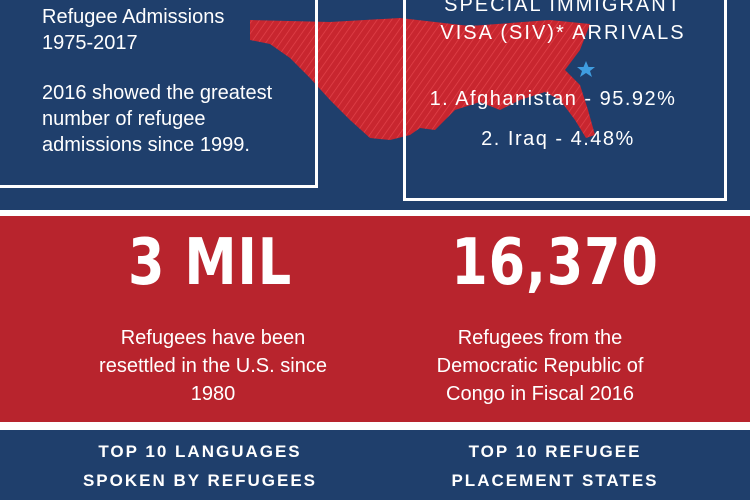 The image size is (750, 500). I want to click on us-map-graphic, so click(422, 79).